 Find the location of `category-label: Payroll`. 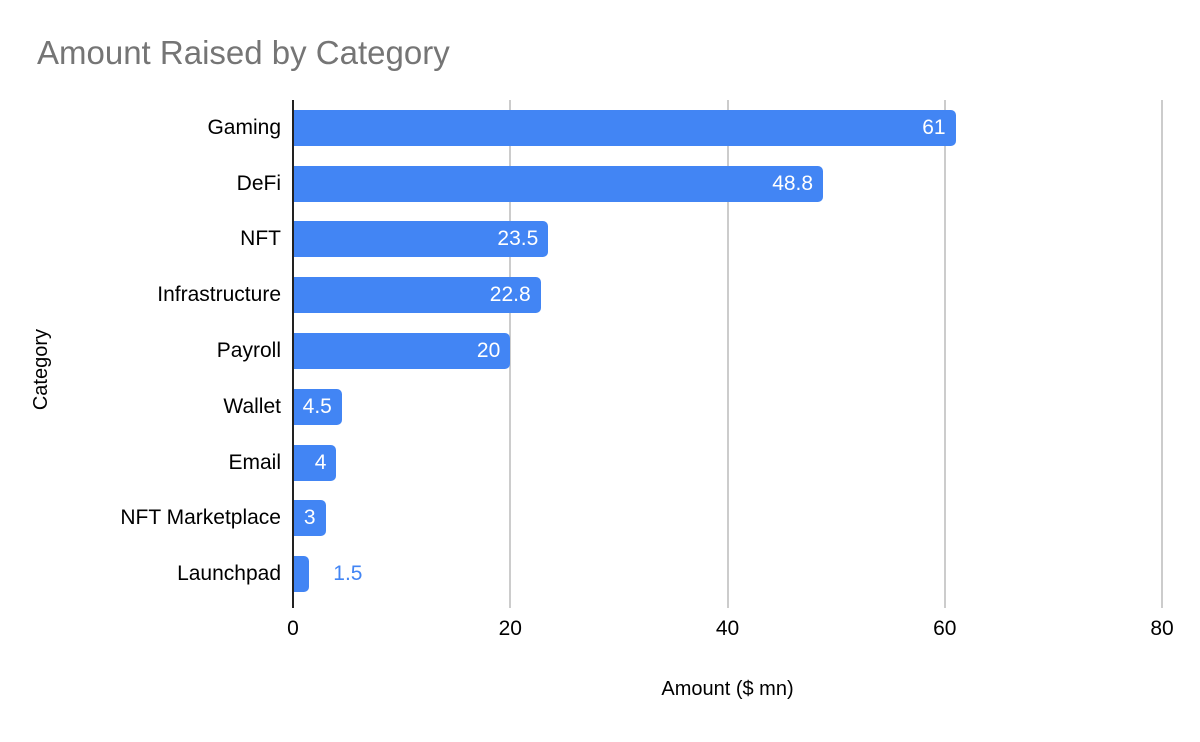

category-label: Payroll is located at coordinates (248, 350).